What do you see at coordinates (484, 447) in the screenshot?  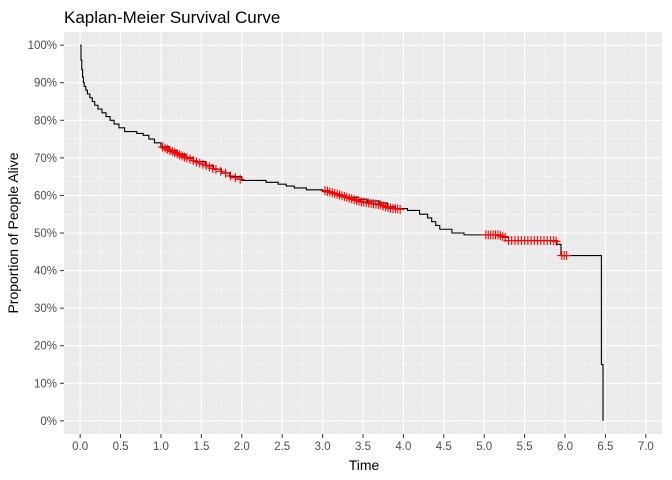 I see `x-tick-label: 5.0` at bounding box center [484, 447].